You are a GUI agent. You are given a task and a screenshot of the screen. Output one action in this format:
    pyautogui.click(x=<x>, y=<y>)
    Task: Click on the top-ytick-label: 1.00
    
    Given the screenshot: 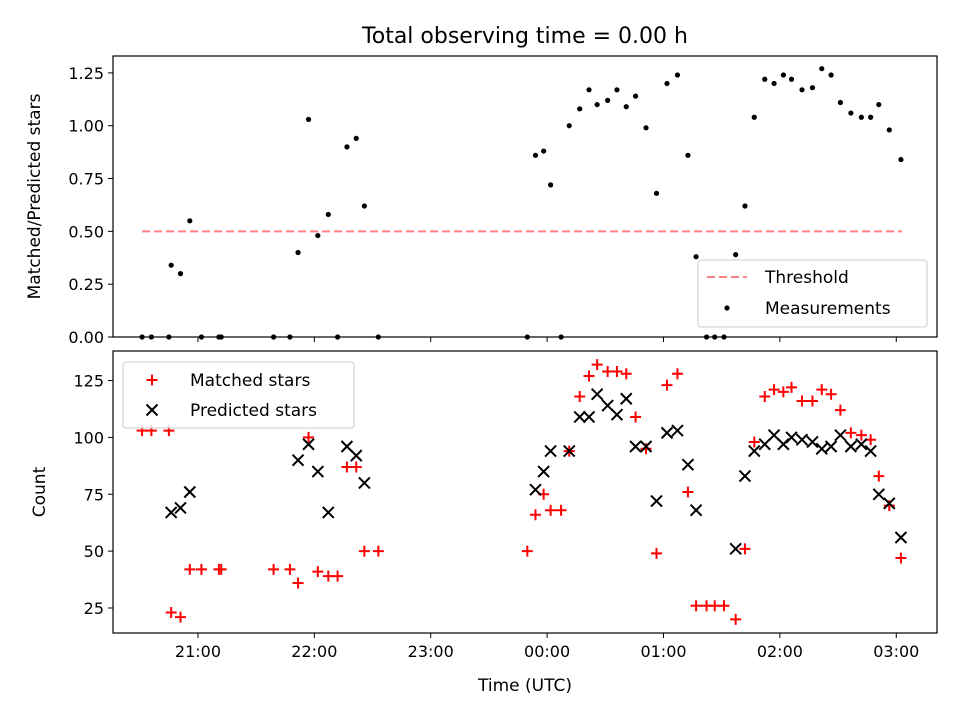 What is the action you would take?
    pyautogui.click(x=86, y=126)
    